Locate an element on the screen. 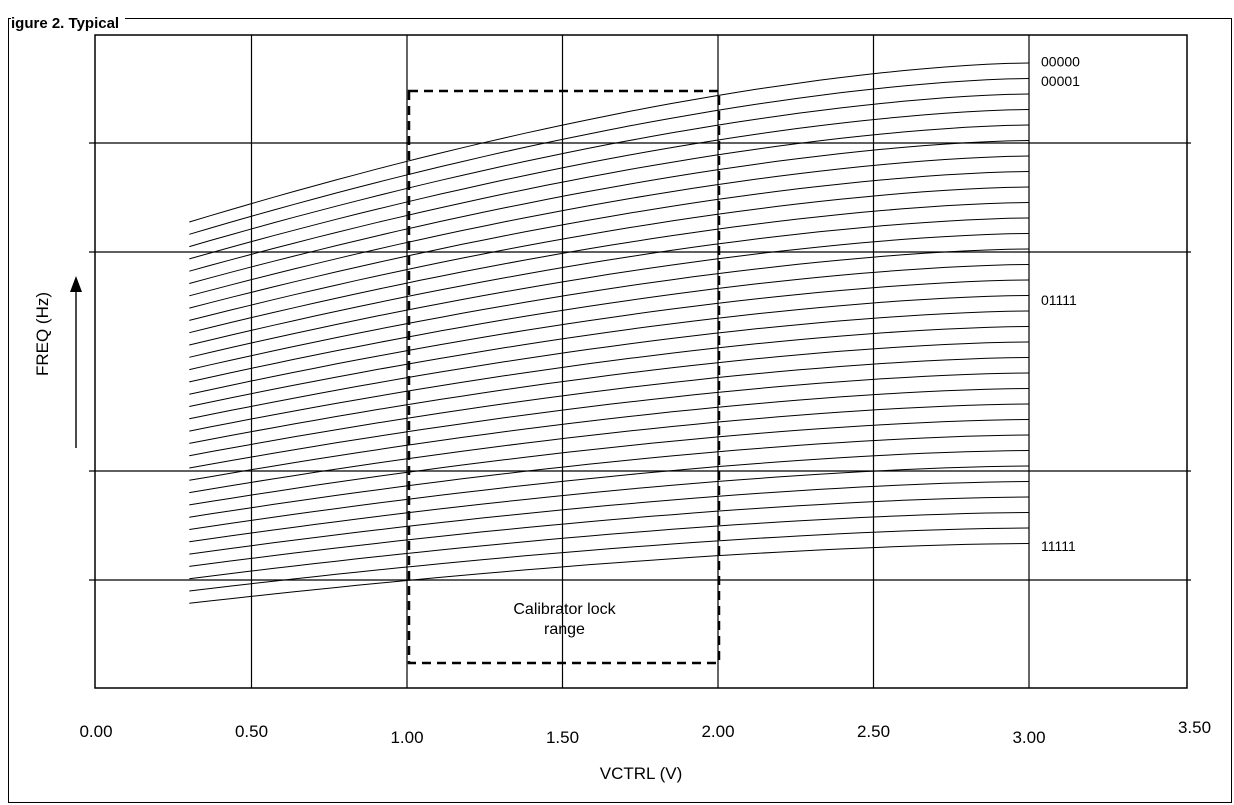 The height and width of the screenshot is (805, 1234). curve-label-01111: 01111 is located at coordinates (1059, 300).